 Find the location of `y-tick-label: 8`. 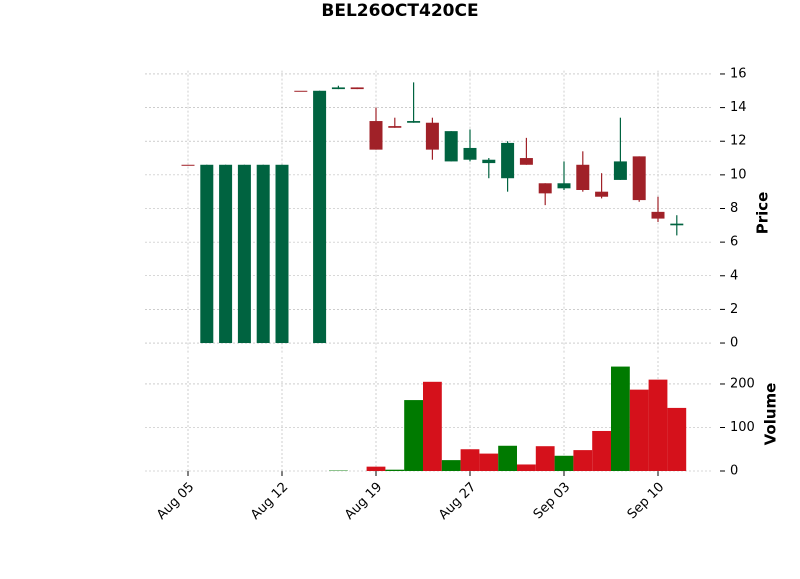

y-tick-label: 8 is located at coordinates (734, 208).